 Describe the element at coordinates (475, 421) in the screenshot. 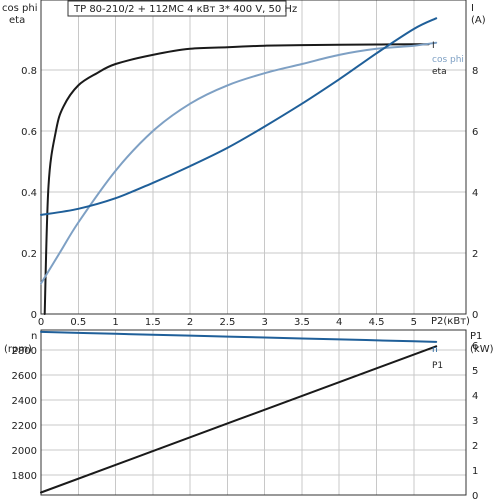

I see `right-tick-label: 3` at that location.